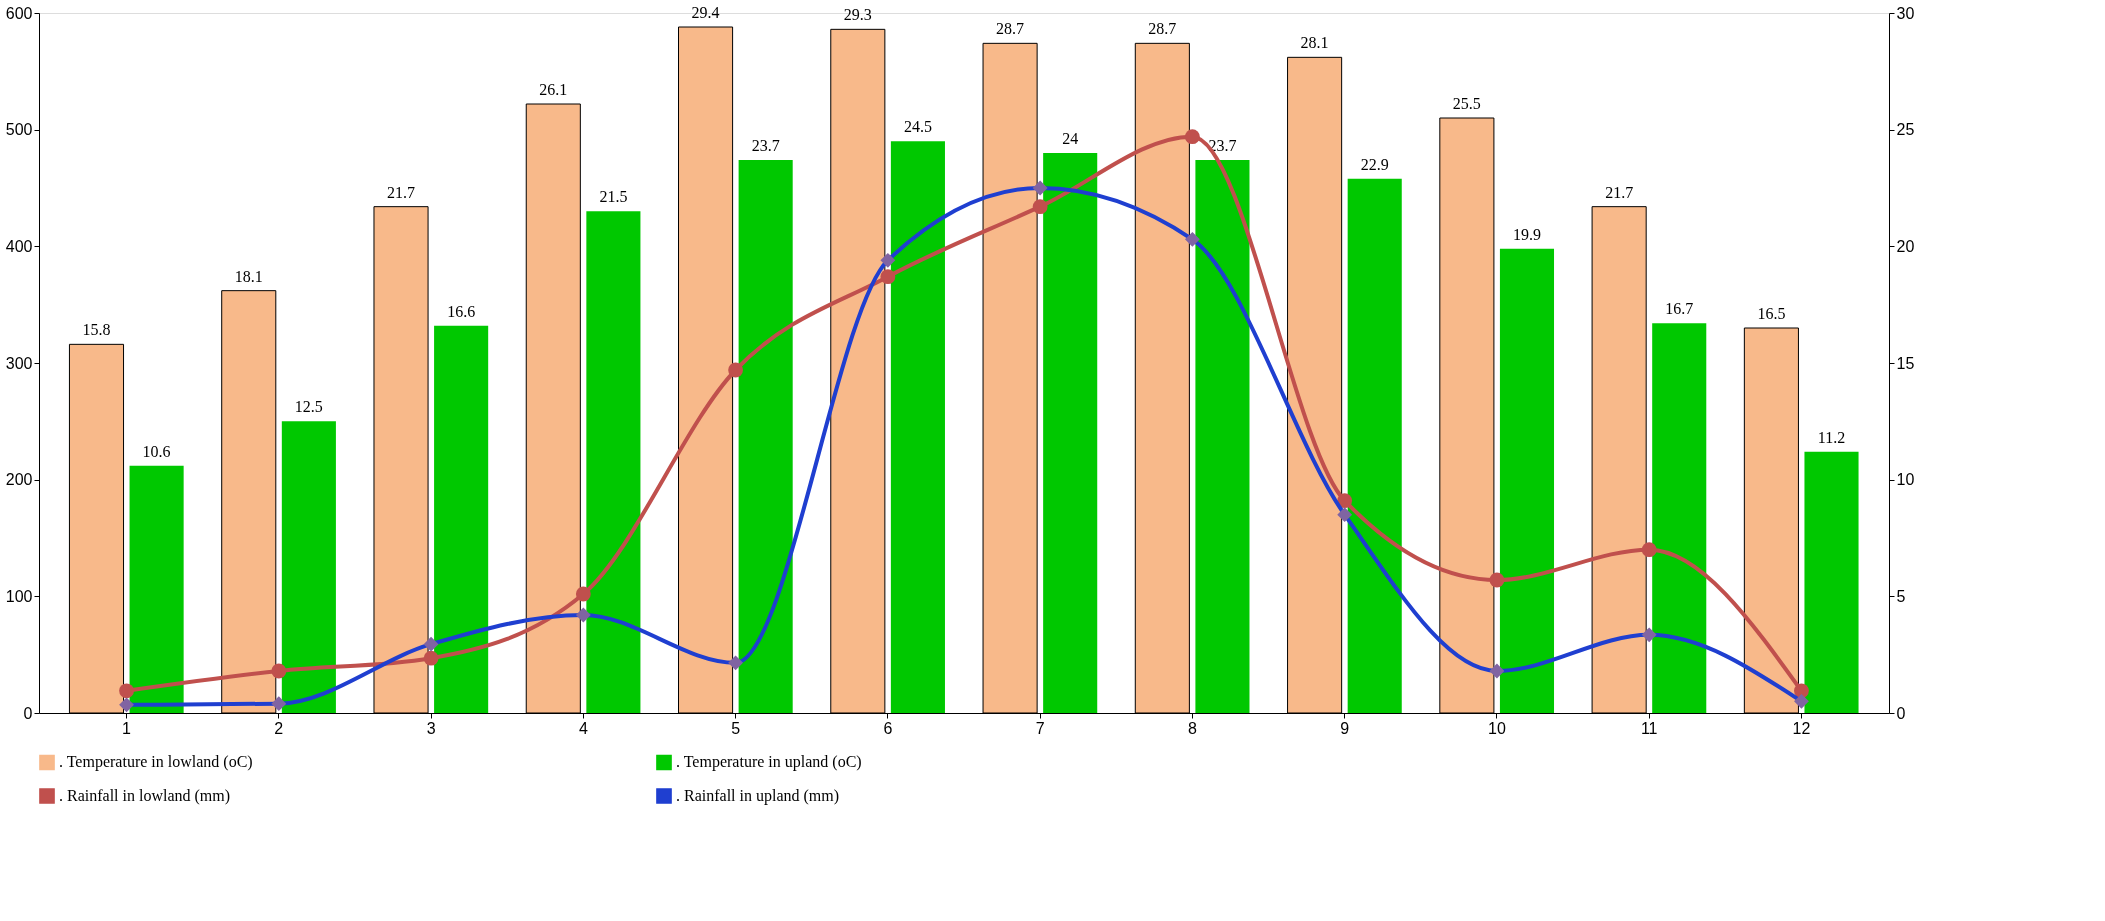 The image size is (2105, 921). Describe the element at coordinates (1040, 728) in the screenshot. I see `x-tick-label: 7` at that location.